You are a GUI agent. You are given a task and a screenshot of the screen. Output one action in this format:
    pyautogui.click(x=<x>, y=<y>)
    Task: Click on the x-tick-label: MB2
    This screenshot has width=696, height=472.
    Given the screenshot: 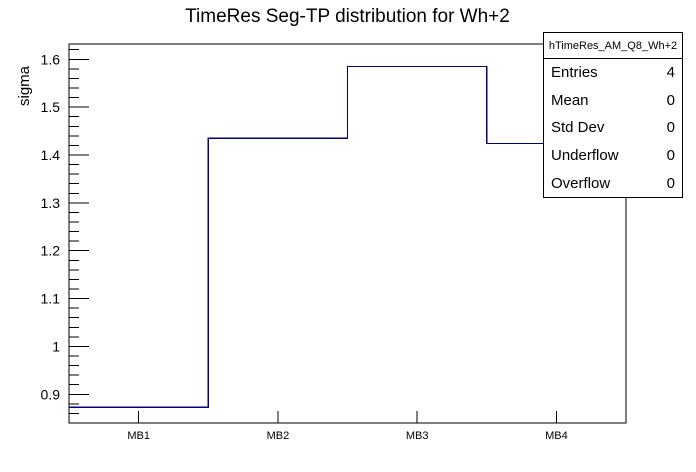 What is the action you would take?
    pyautogui.click(x=278, y=436)
    